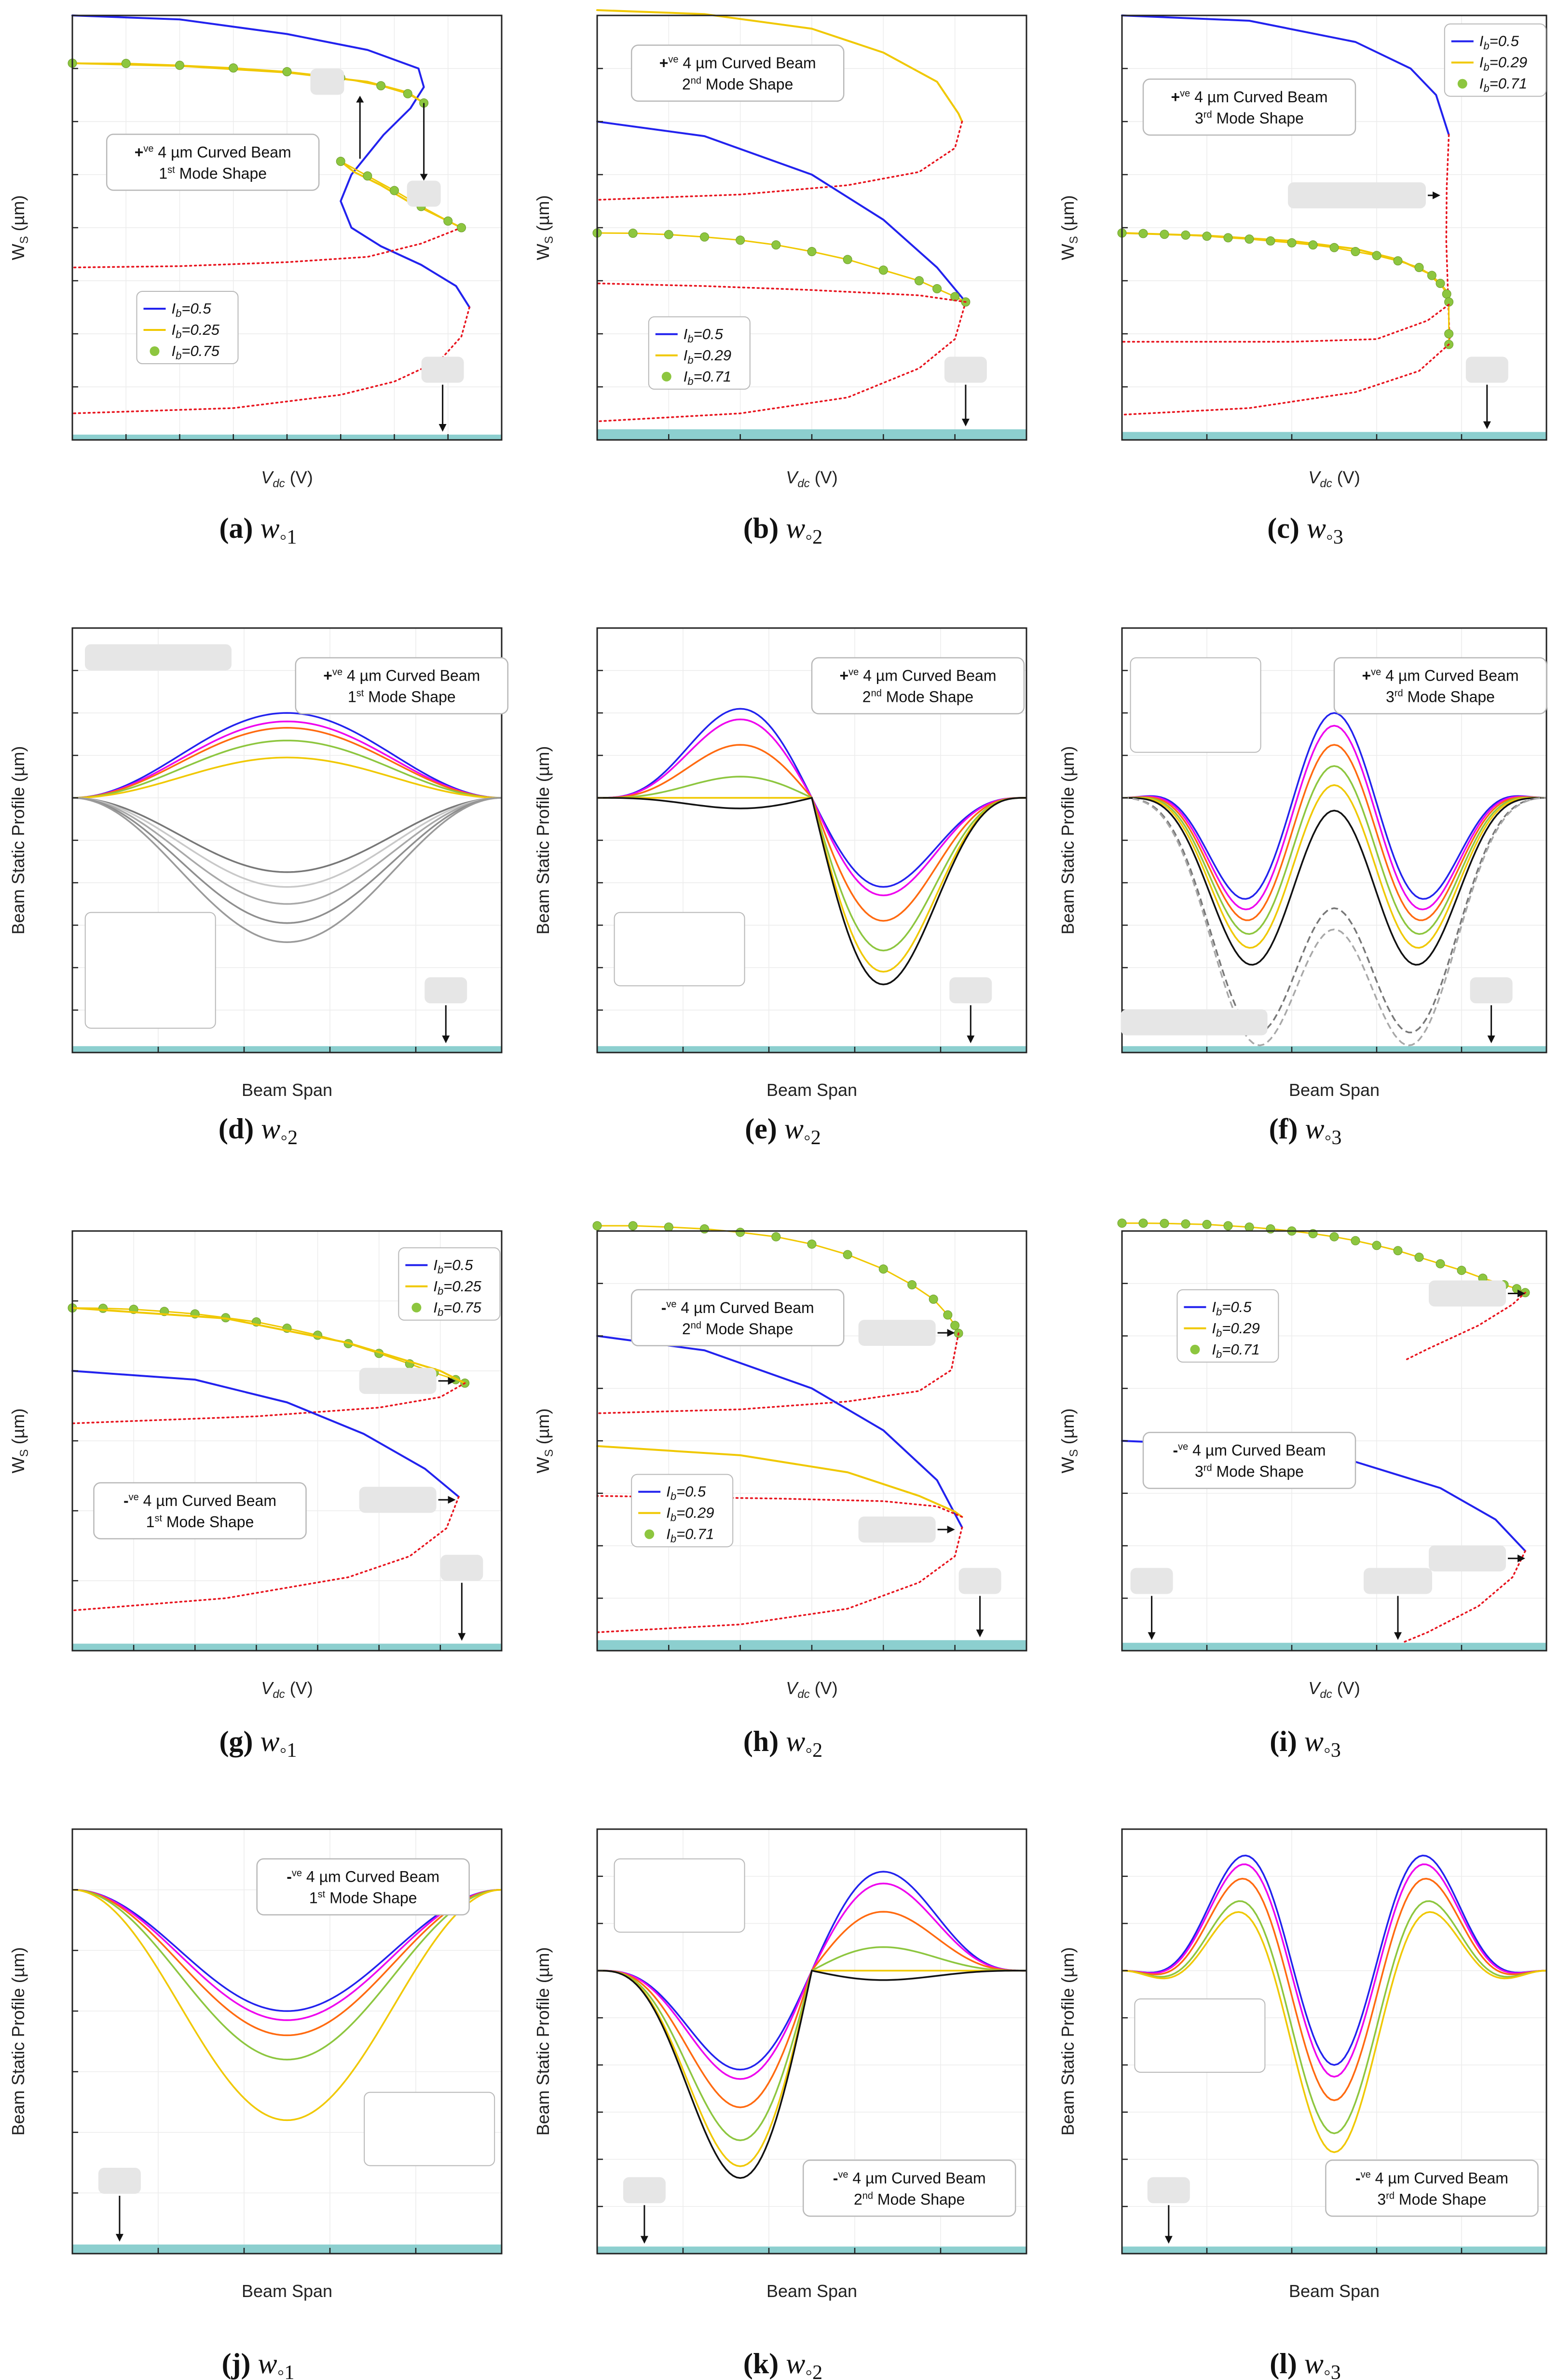 The width and height of the screenshot is (1559, 2380). What do you see at coordinates (690, 1535) in the screenshot?
I see `legend-label: Ib=0.71` at bounding box center [690, 1535].